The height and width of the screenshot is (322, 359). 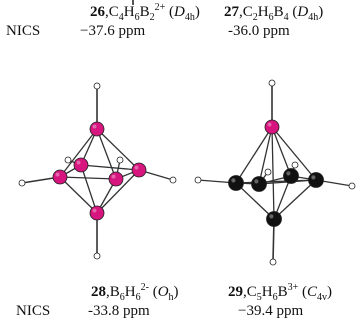 What do you see at coordinates (113, 31) in the screenshot?
I see `nics-value-26: −37.6 ppm` at bounding box center [113, 31].